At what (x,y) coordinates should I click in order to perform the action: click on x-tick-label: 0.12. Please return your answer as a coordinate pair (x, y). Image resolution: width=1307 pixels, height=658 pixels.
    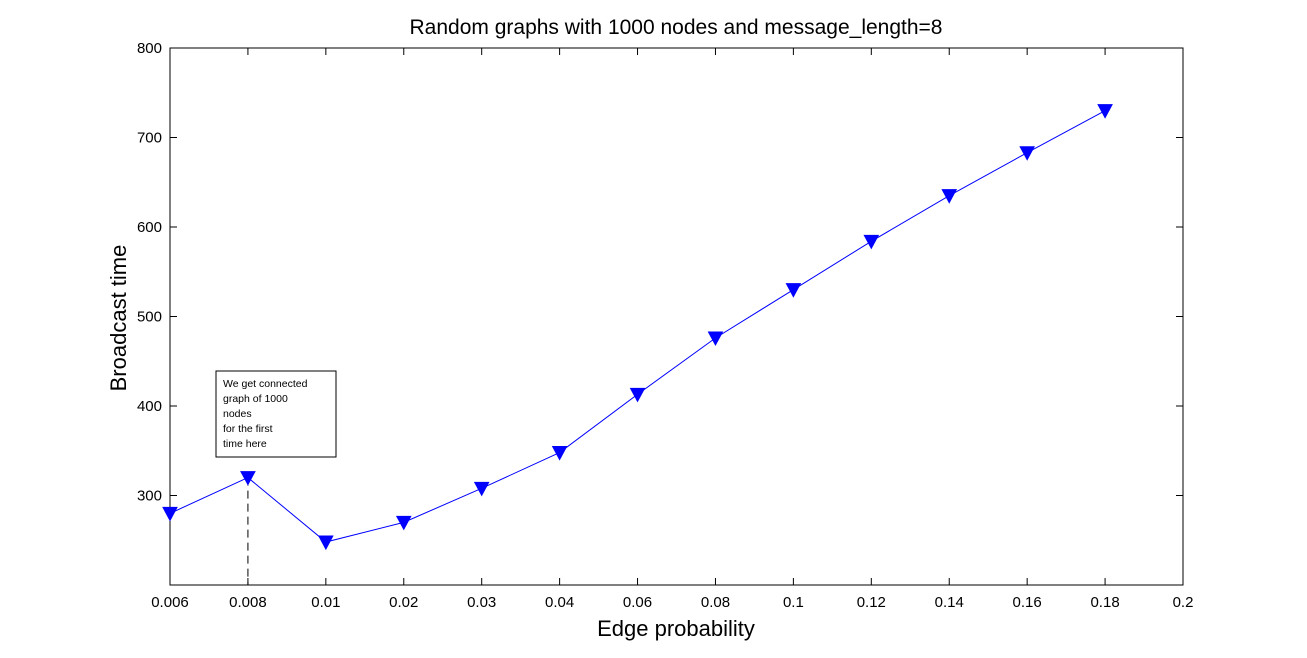
    Looking at the image, I should click on (871, 602).